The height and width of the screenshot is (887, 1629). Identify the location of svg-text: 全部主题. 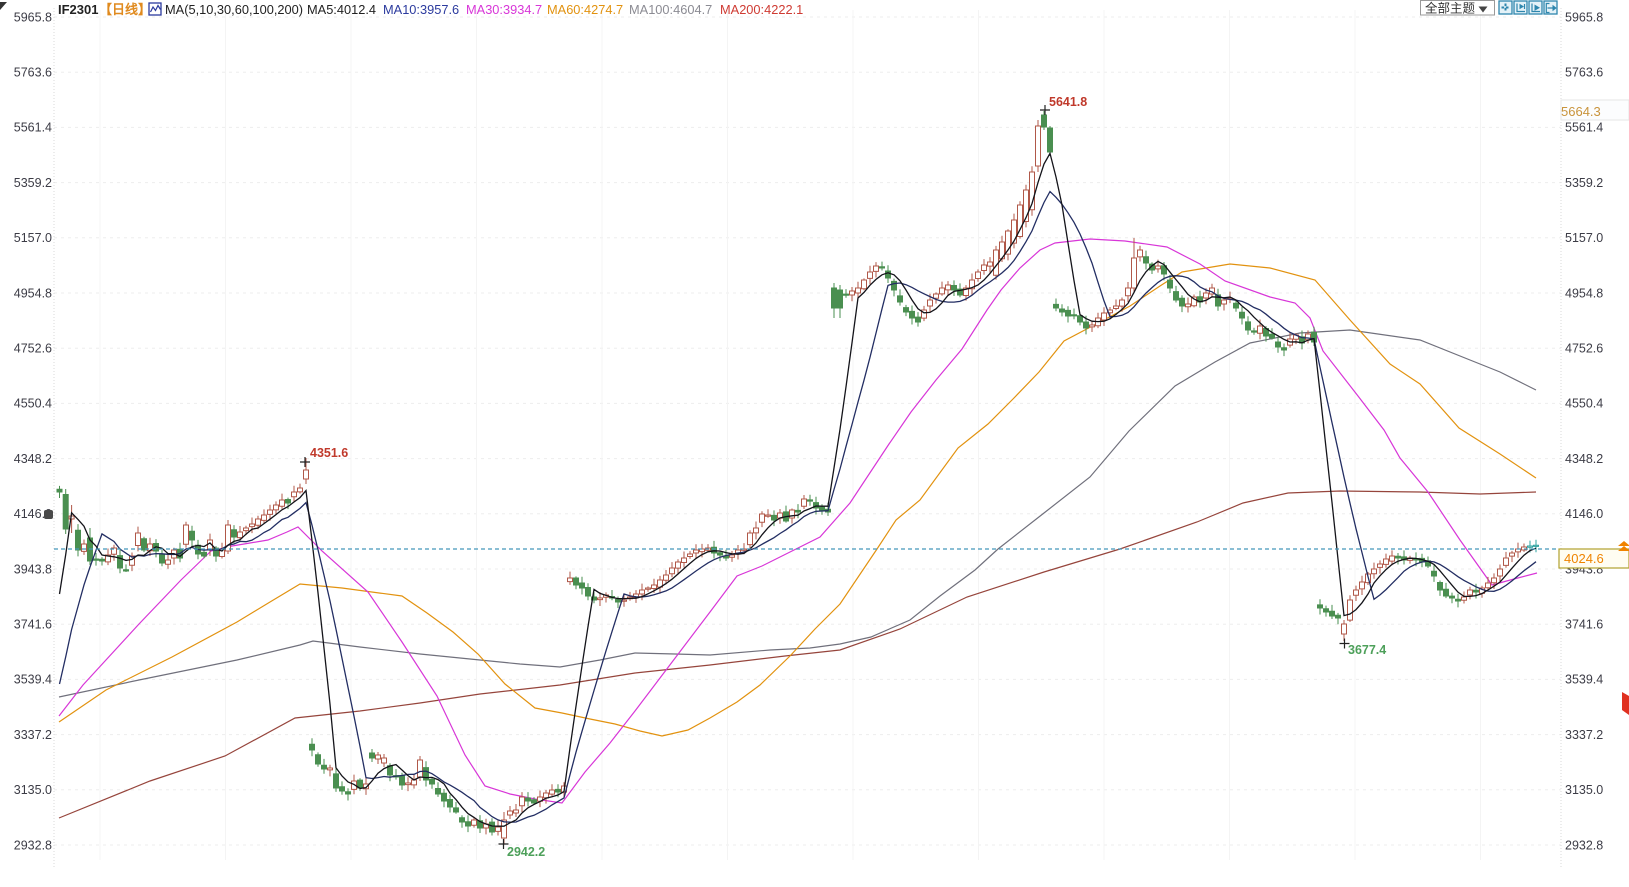
(1450, 8).